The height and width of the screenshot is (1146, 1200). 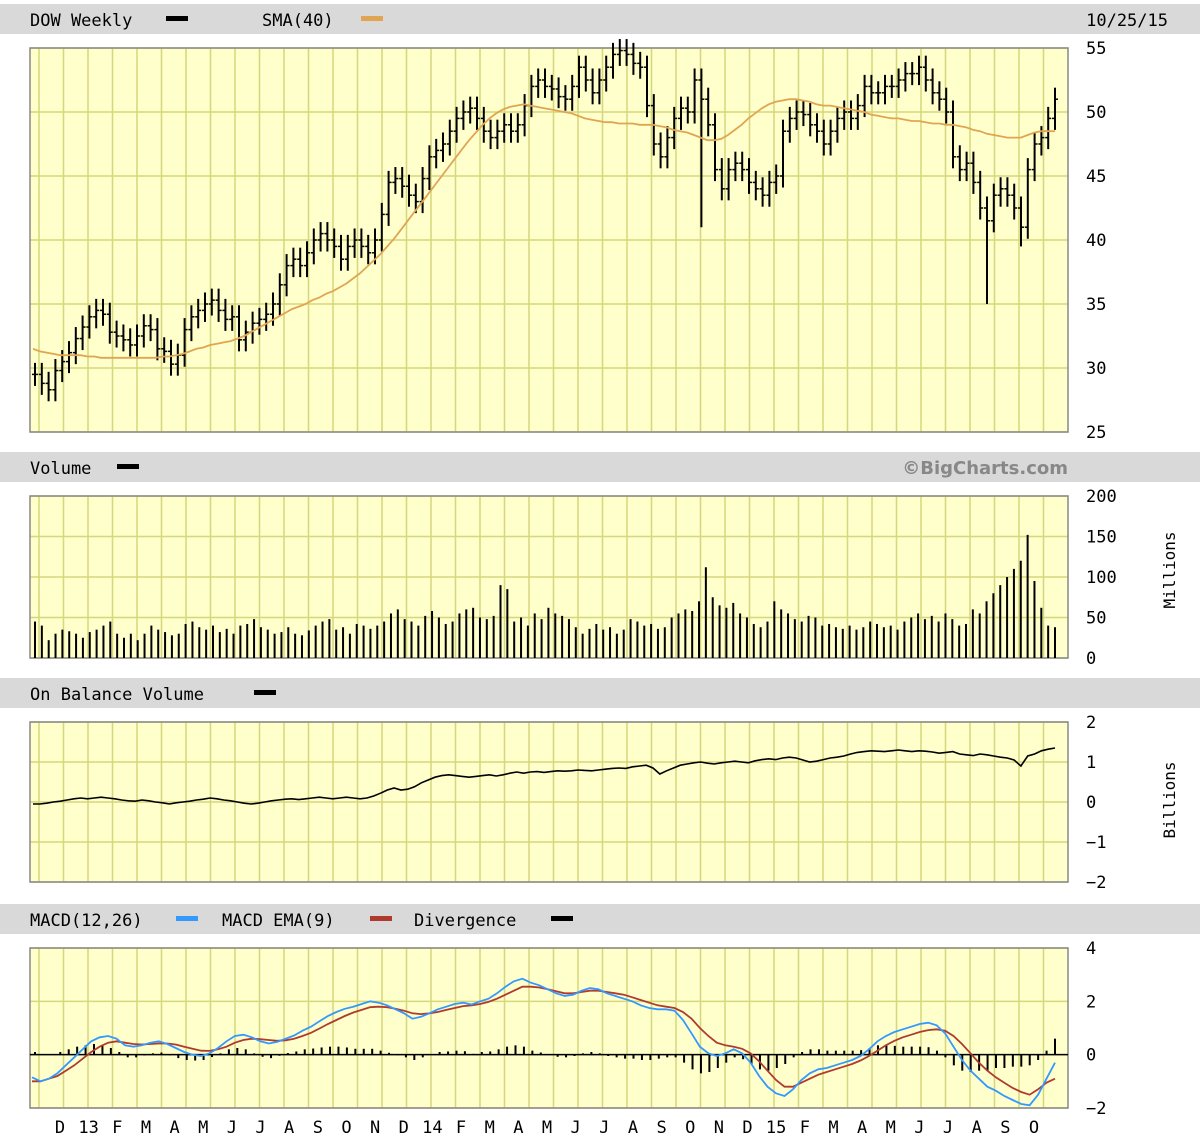 What do you see at coordinates (177, 18) in the screenshot?
I see `symbol-legend-swatch` at bounding box center [177, 18].